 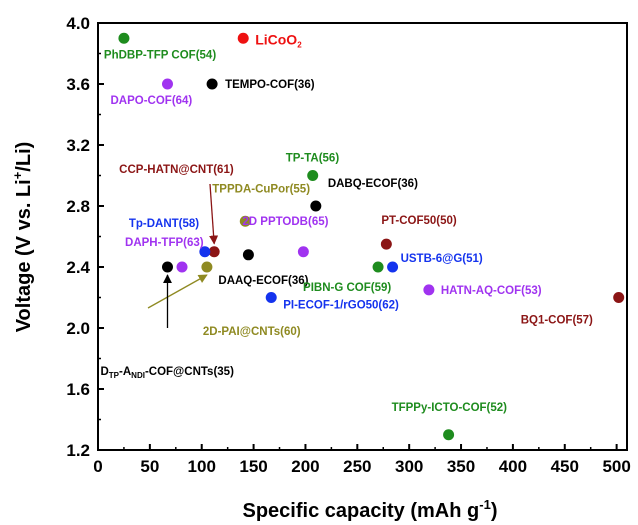 I want to click on point-label: DAPH-TFP(63), so click(x=164, y=243).